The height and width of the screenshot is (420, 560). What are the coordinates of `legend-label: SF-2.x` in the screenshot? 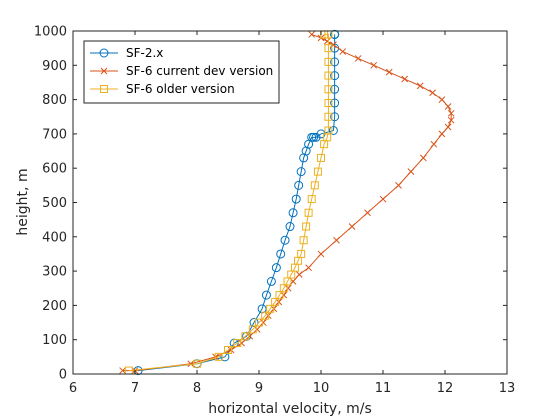 It's located at (144, 53).